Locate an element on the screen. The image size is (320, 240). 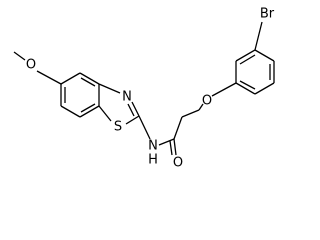
atom-label: Br is located at coordinates (267, 14).